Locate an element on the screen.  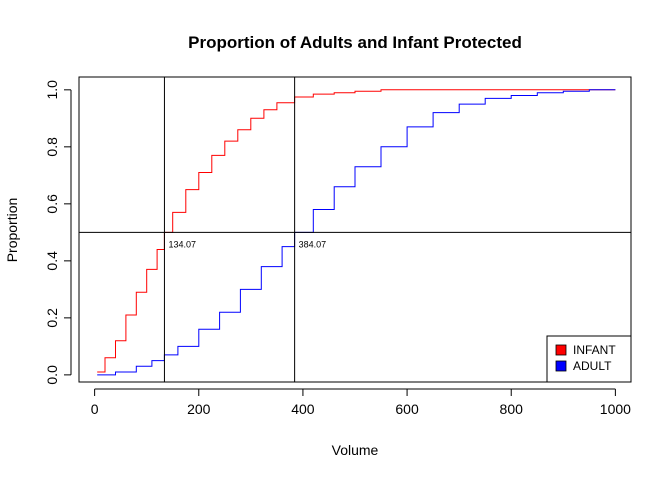
y-tick-label: 0.0 is located at coordinates (52, 375).